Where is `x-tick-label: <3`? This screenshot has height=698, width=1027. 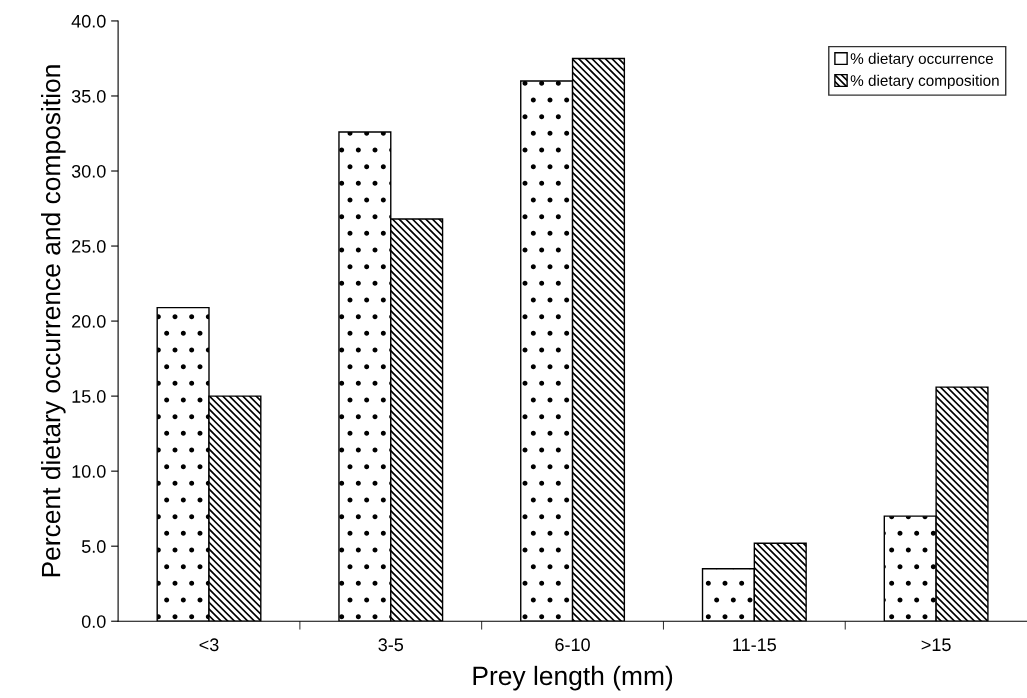 x-tick-label: <3 is located at coordinates (209, 645).